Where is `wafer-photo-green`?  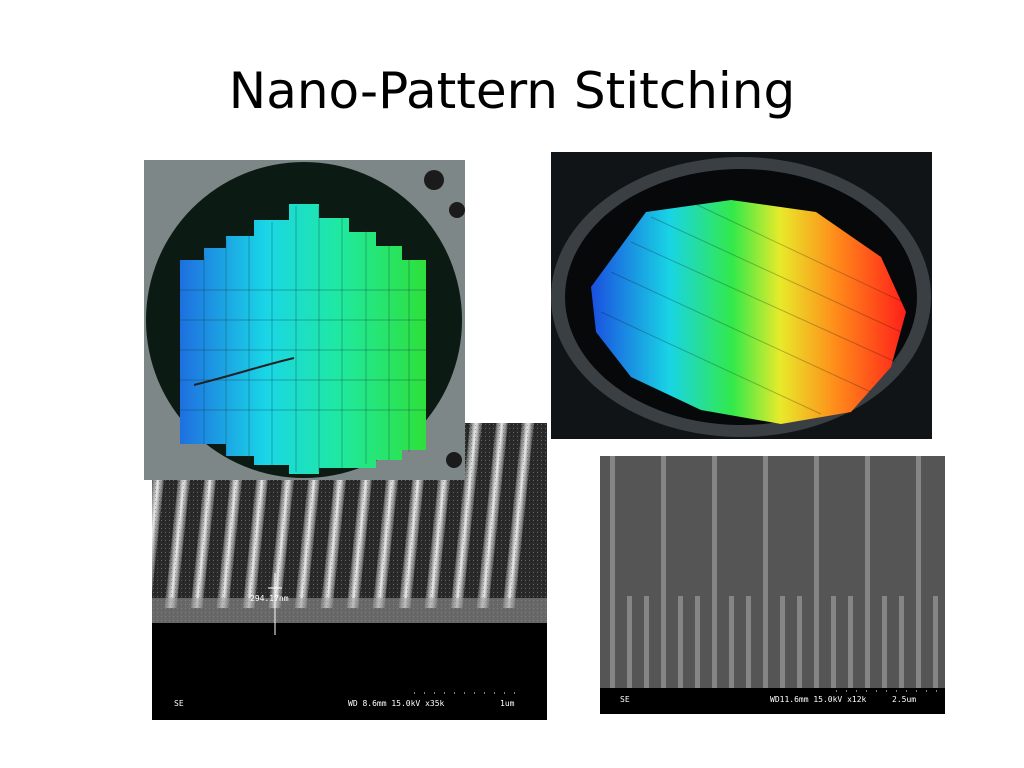 wafer-photo-green is located at coordinates (304, 320).